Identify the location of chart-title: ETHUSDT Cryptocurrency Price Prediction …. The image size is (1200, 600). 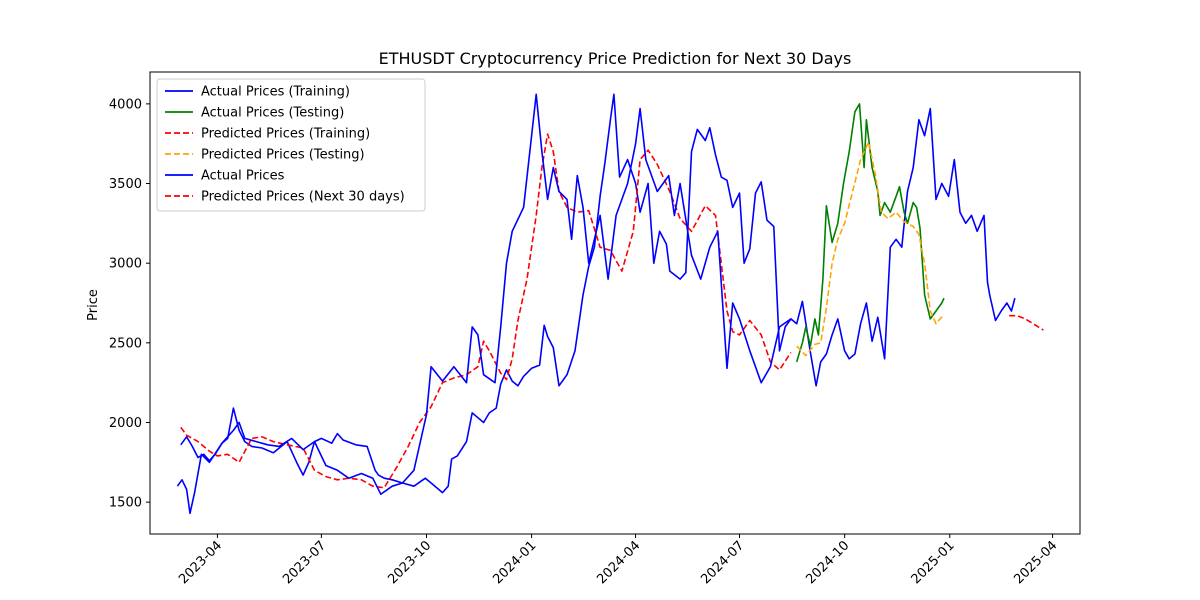
(615, 58).